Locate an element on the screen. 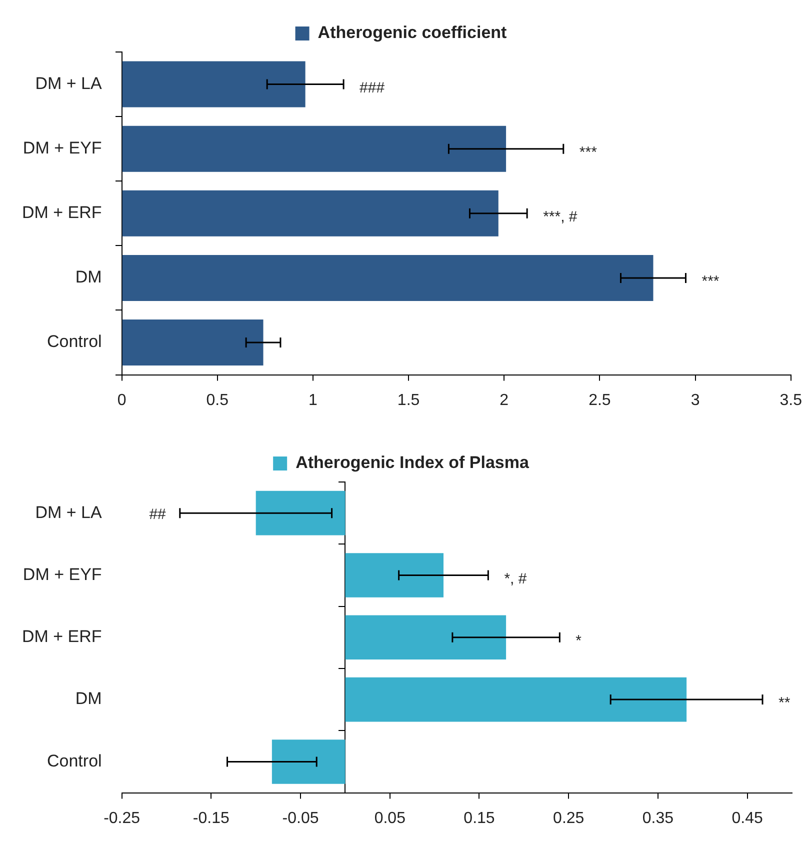 The width and height of the screenshot is (812, 848). x-tick-label: 0 is located at coordinates (121, 400).